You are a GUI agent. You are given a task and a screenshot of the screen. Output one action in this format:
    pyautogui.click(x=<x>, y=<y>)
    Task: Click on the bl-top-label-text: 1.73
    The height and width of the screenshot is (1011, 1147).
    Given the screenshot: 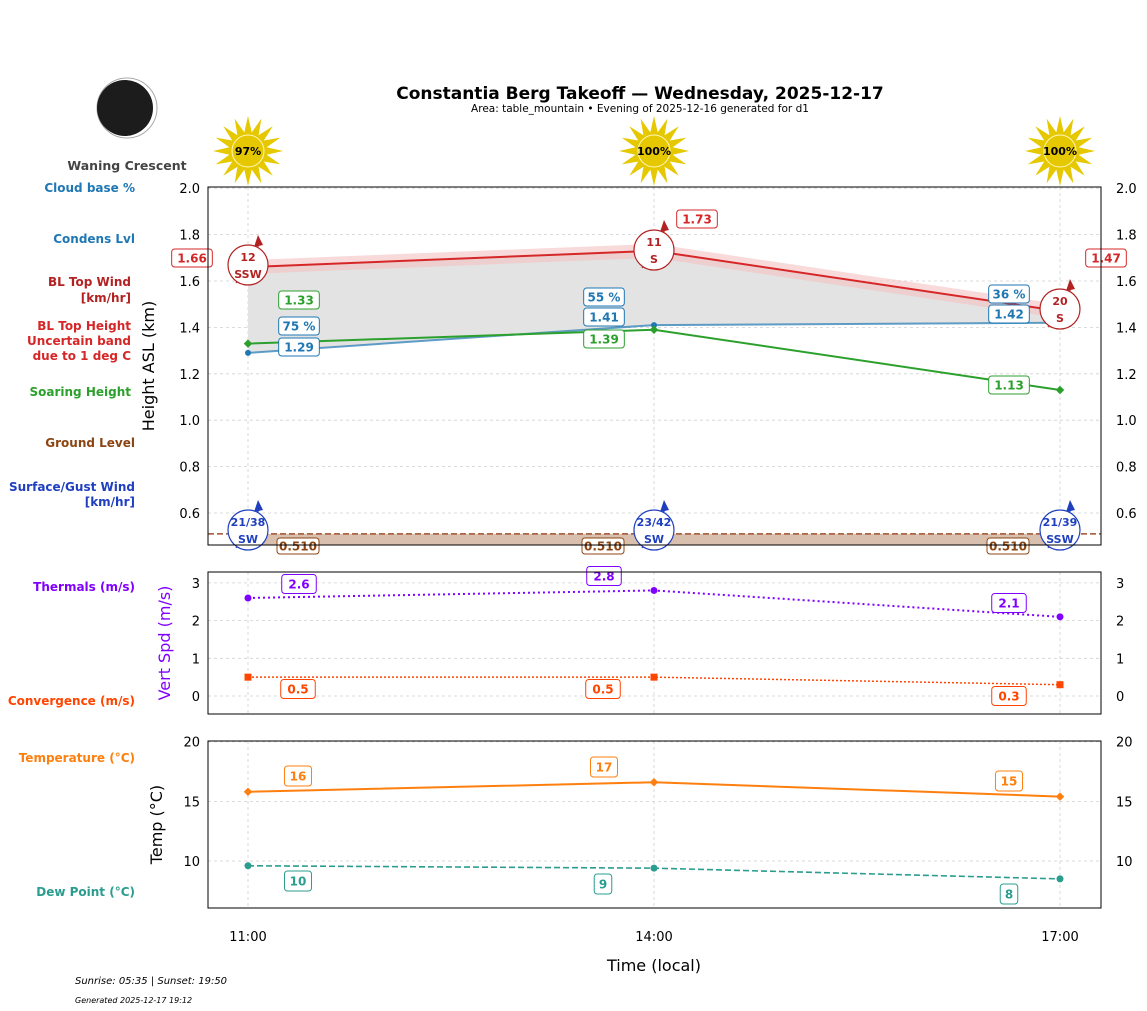 What is the action you would take?
    pyautogui.click(x=697, y=220)
    